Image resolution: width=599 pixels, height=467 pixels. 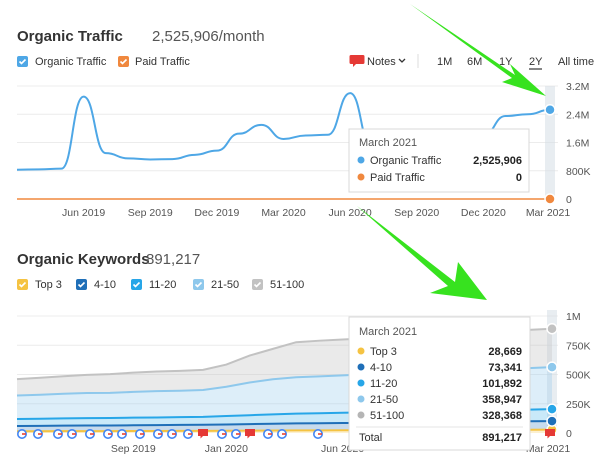 I want to click on x-tick-label: Jun 2020, so click(x=350, y=213).